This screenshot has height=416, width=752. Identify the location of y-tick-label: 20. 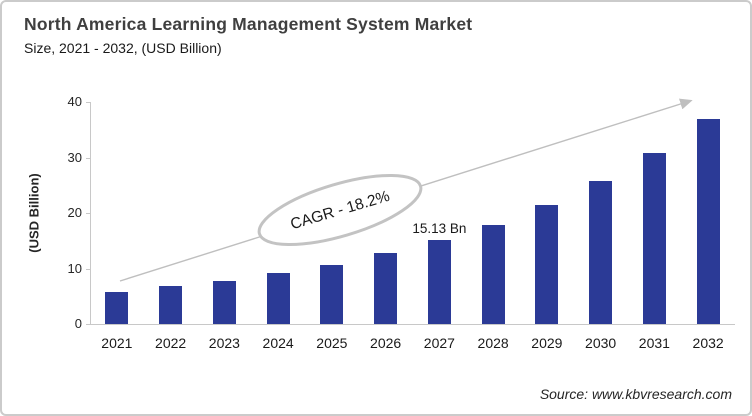
(74, 212).